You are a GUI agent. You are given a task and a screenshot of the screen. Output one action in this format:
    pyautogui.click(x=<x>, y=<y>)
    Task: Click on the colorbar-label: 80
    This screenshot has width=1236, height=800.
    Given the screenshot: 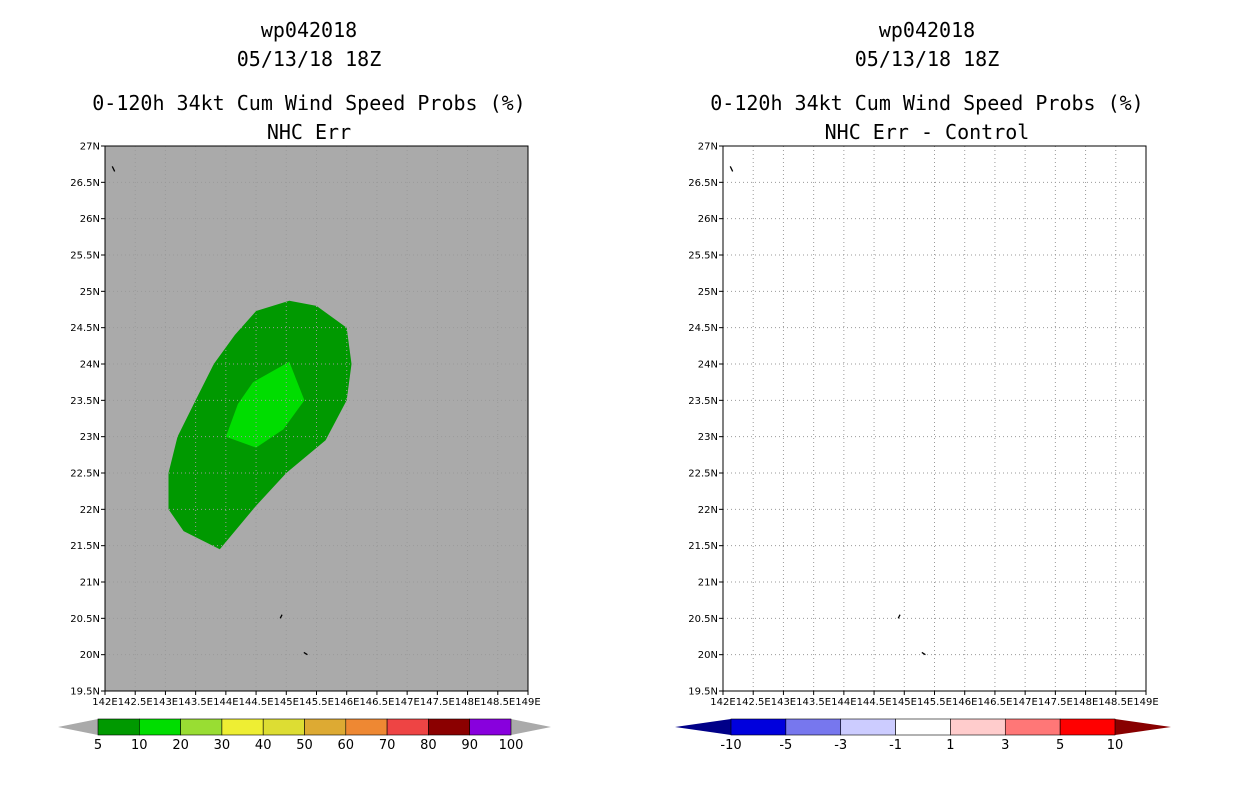 What is the action you would take?
    pyautogui.click(x=428, y=745)
    